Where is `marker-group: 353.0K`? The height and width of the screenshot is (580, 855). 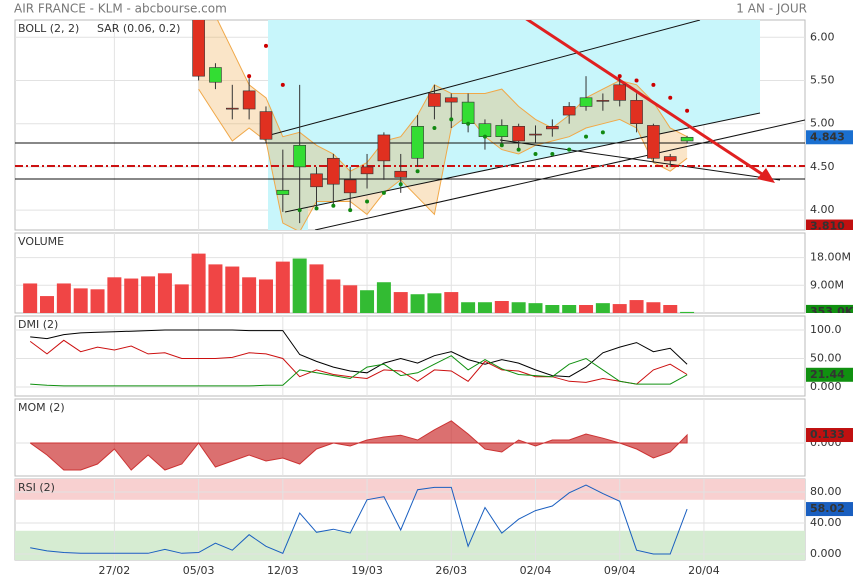 marker-group: 353.0K is located at coordinates (830, 308).